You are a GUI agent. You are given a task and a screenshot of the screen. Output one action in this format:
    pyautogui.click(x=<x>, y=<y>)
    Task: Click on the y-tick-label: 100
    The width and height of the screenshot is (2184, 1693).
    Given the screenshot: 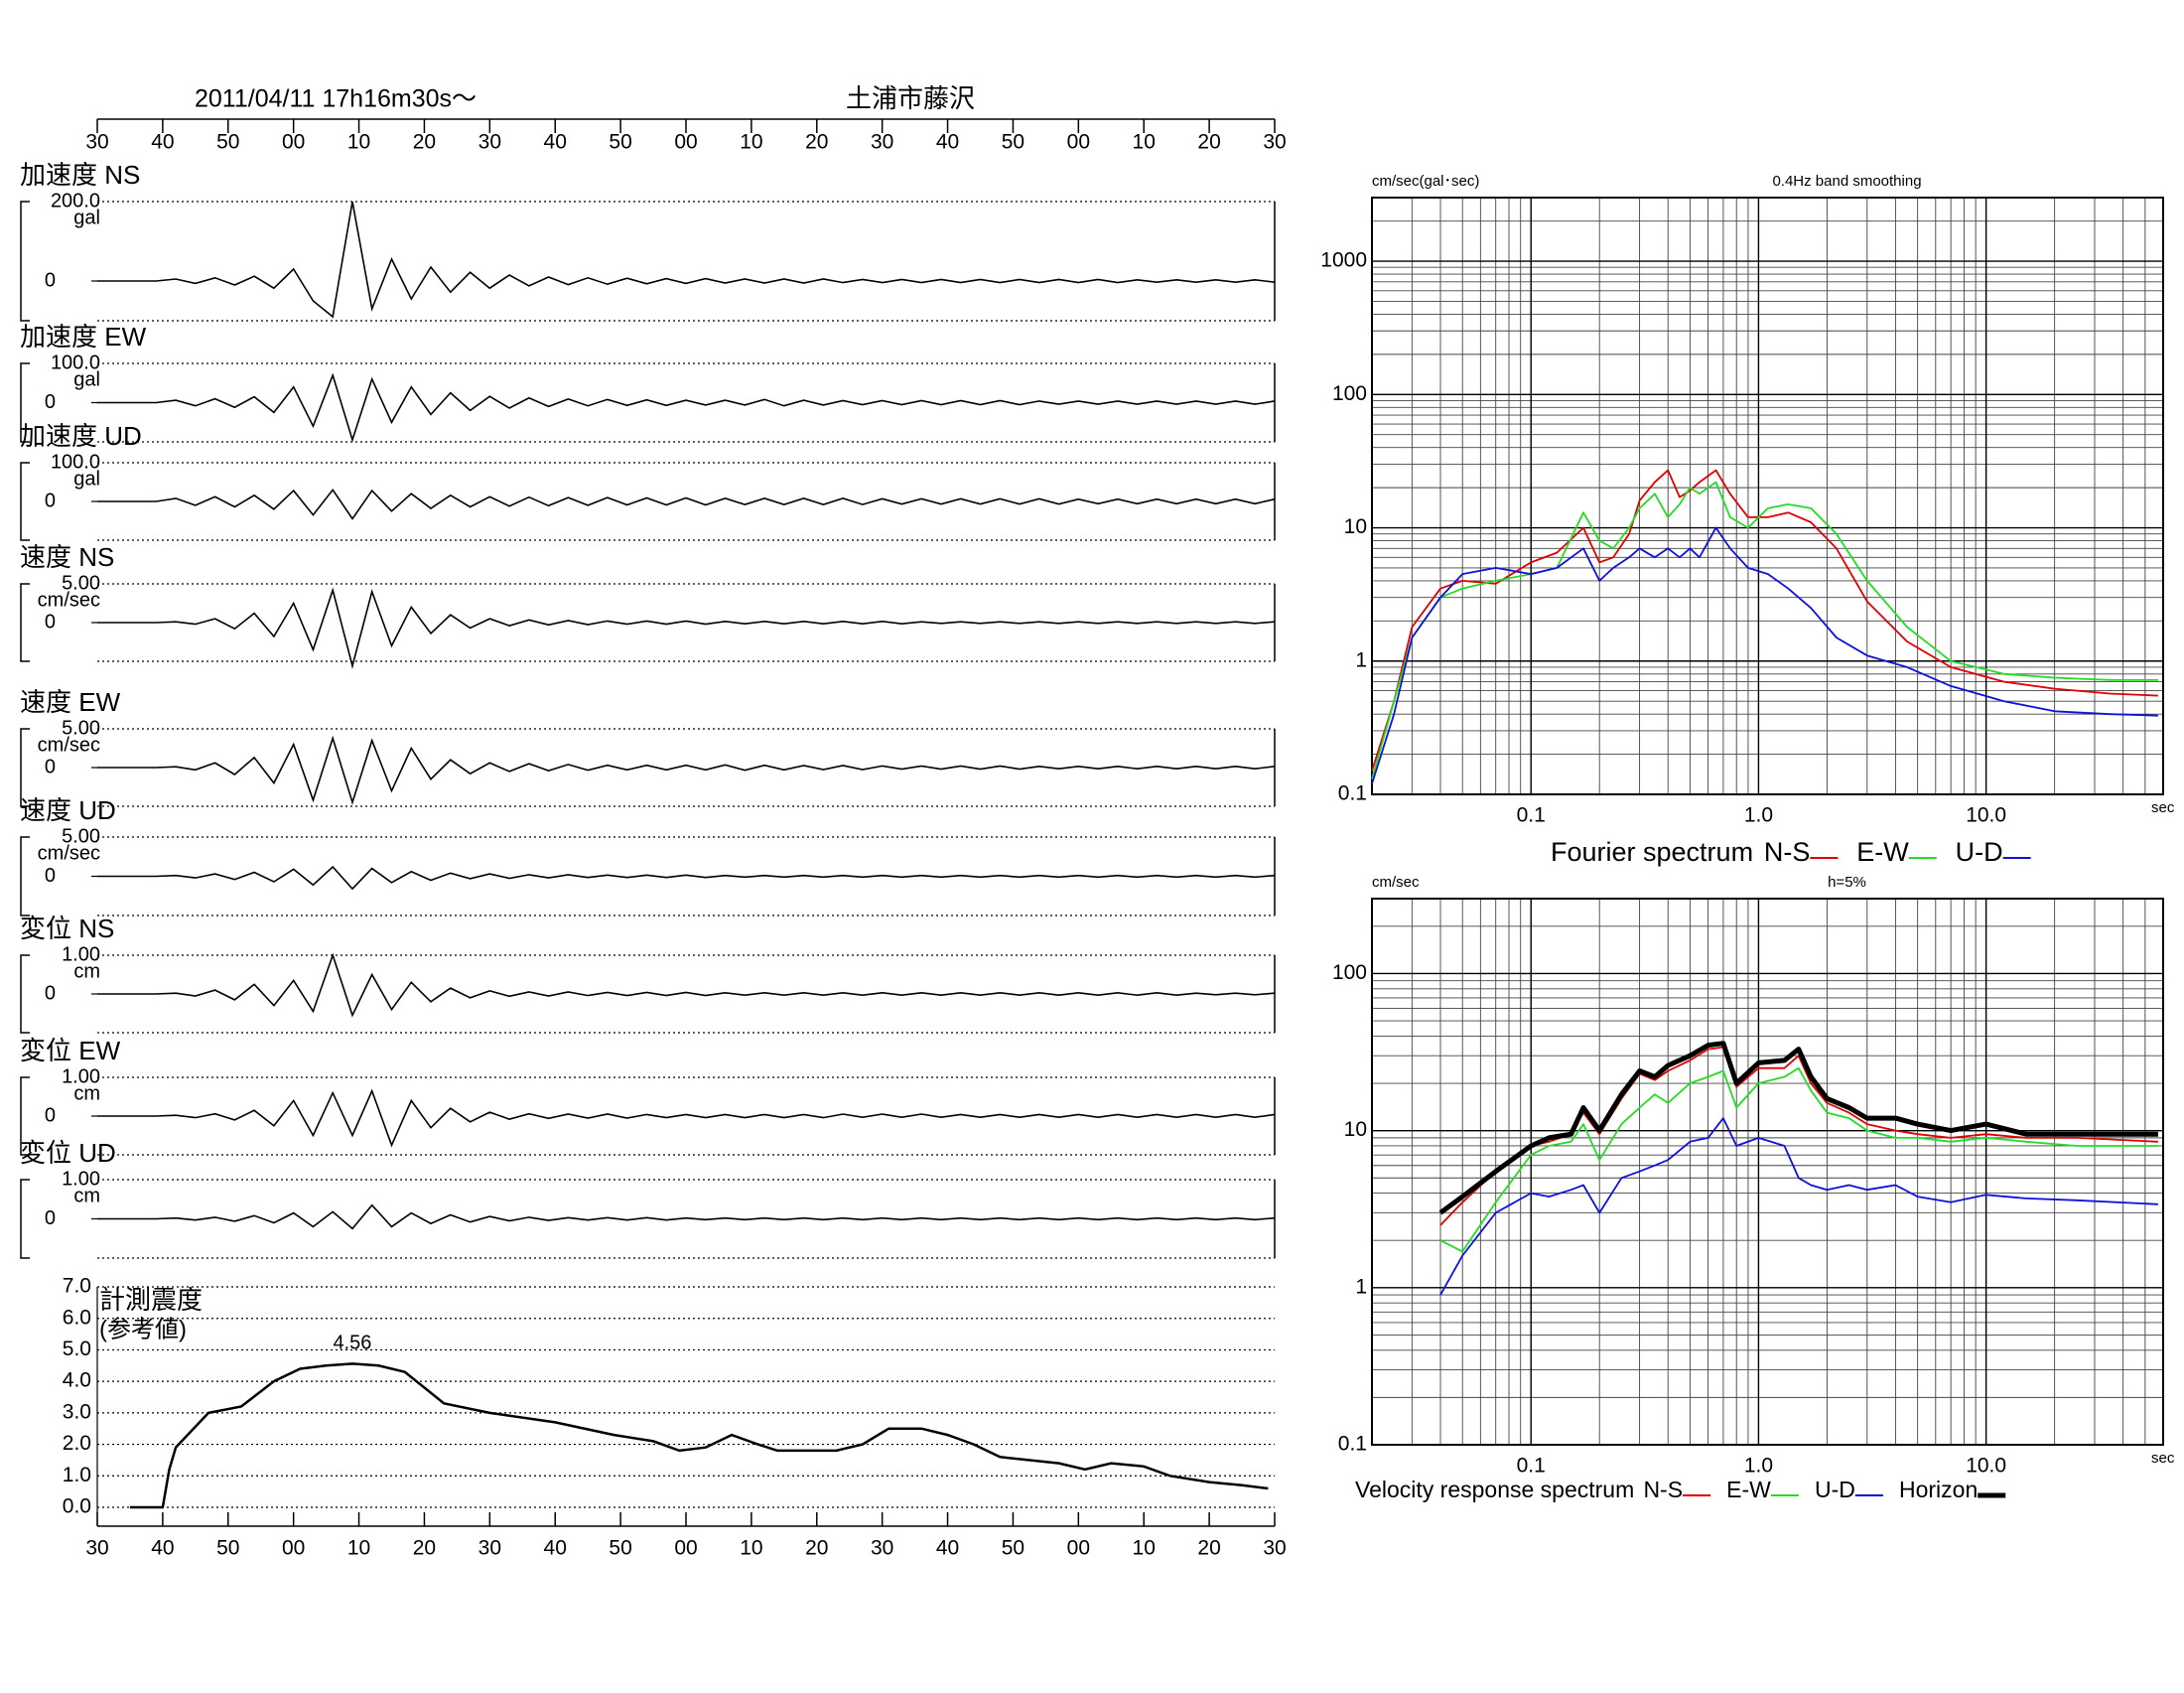 What is the action you would take?
    pyautogui.click(x=1349, y=972)
    